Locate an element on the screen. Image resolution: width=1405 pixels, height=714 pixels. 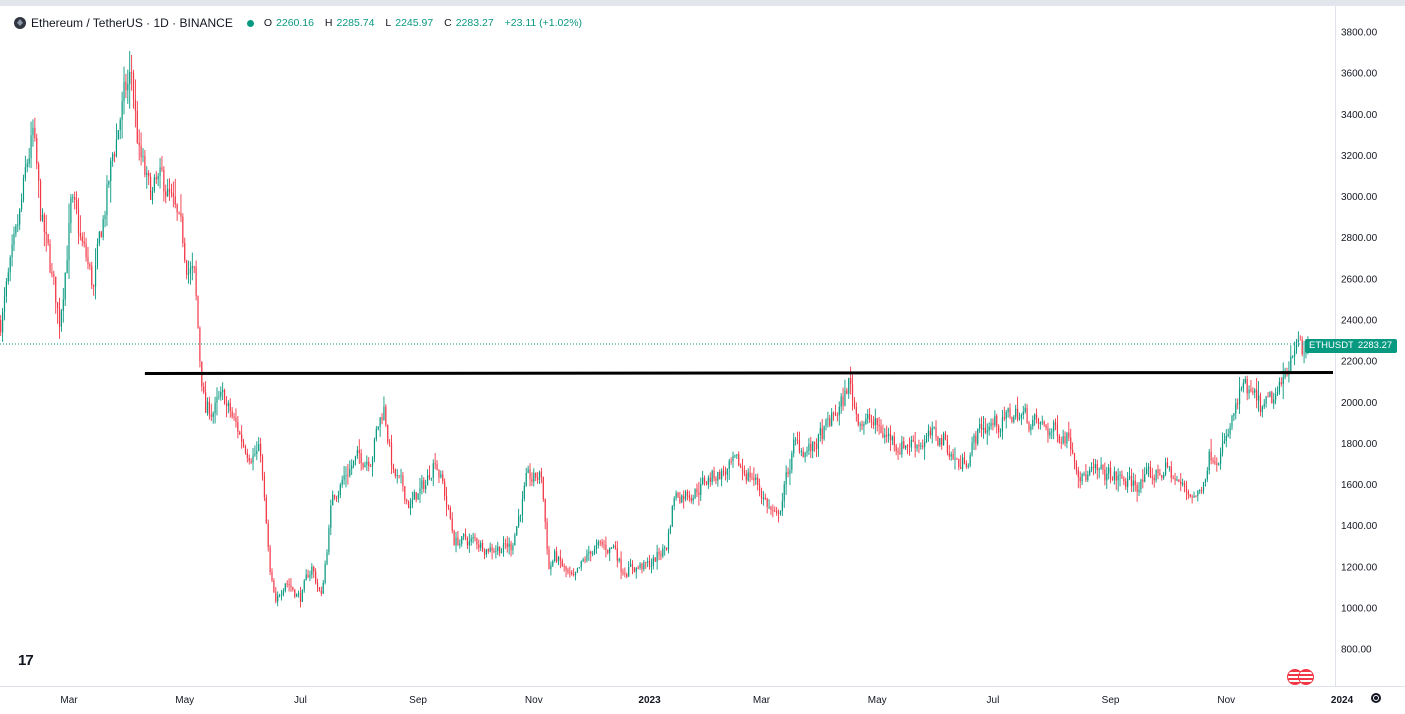
settings-gear-icon is located at coordinates (1376, 698).